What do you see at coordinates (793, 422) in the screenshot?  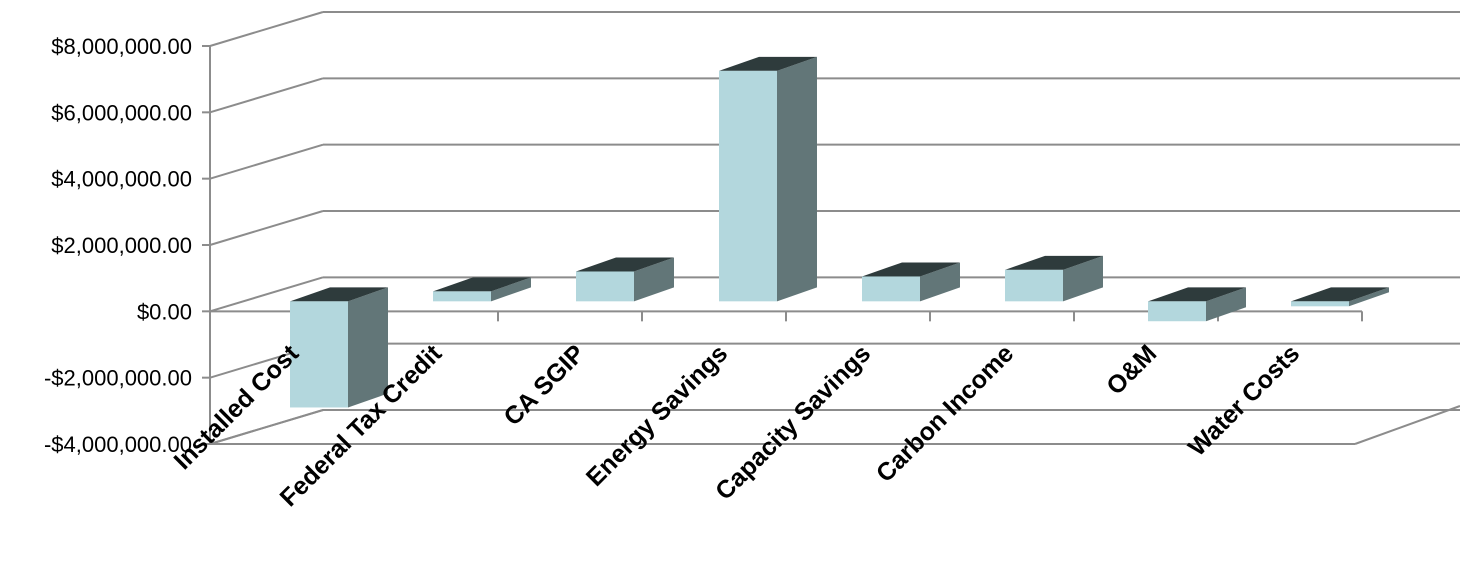 I see `x-category-label: Capacity Savings` at bounding box center [793, 422].